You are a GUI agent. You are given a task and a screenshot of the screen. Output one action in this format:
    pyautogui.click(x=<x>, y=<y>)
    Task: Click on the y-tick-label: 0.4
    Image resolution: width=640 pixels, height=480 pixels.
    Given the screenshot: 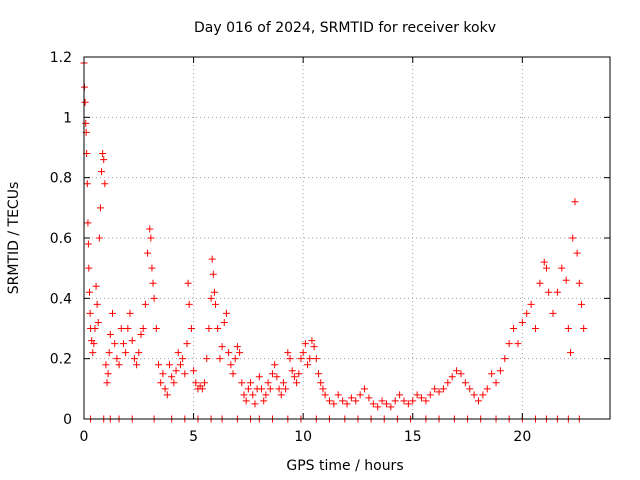 What is the action you would take?
    pyautogui.click(x=61, y=299)
    